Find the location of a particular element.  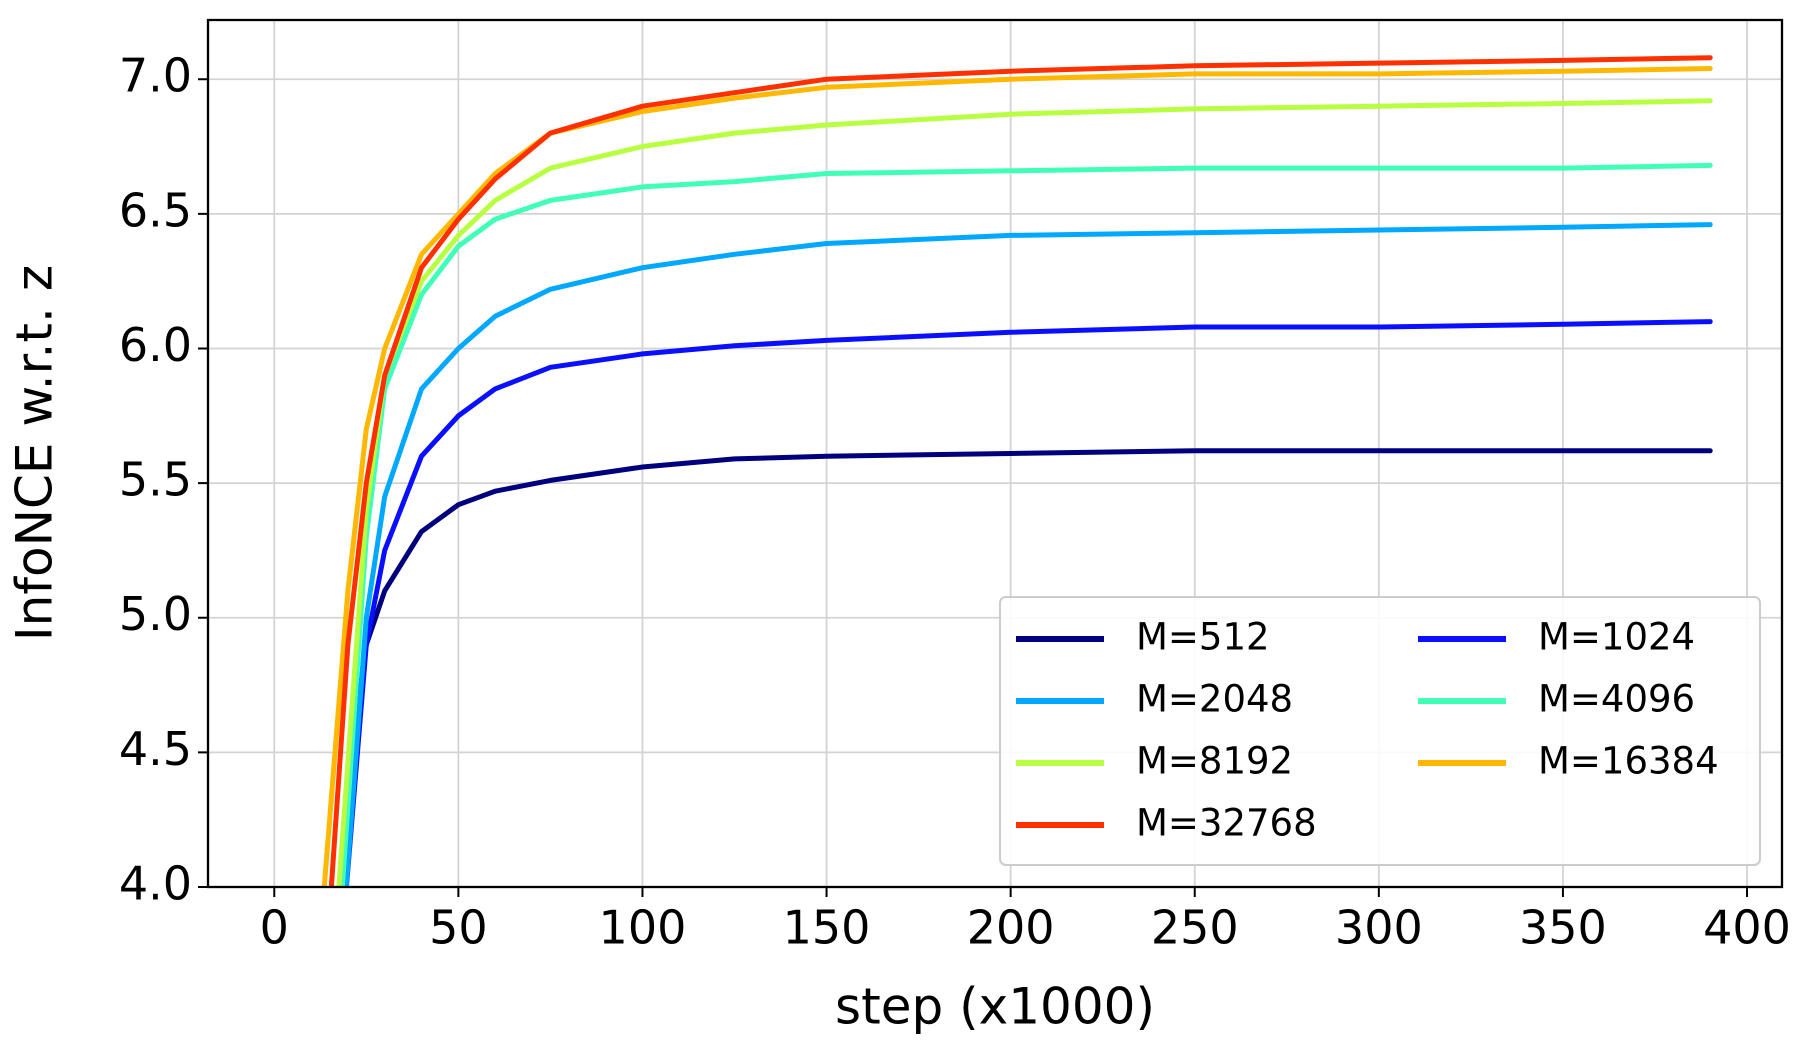

y-tick-label: 6.5 is located at coordinates (155, 210).